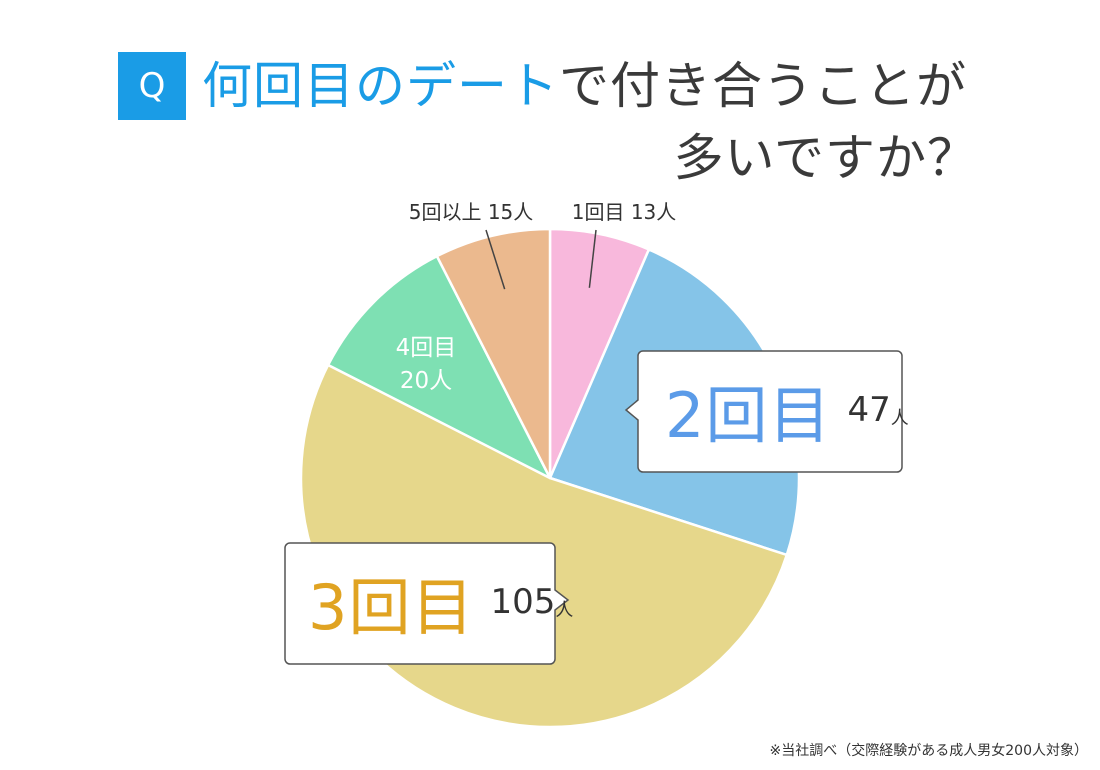 The height and width of the screenshot is (770, 1100). I want to click on callout-2-bubble, so click(763, 411).